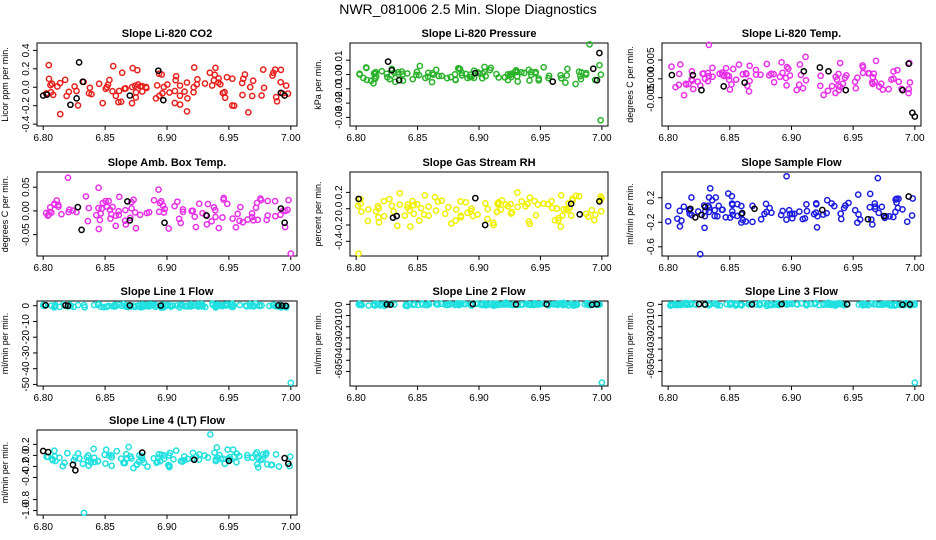 The image size is (936, 540). Describe the element at coordinates (167, 292) in the screenshot. I see `chart-title: Slope Line 1 Flow` at that location.